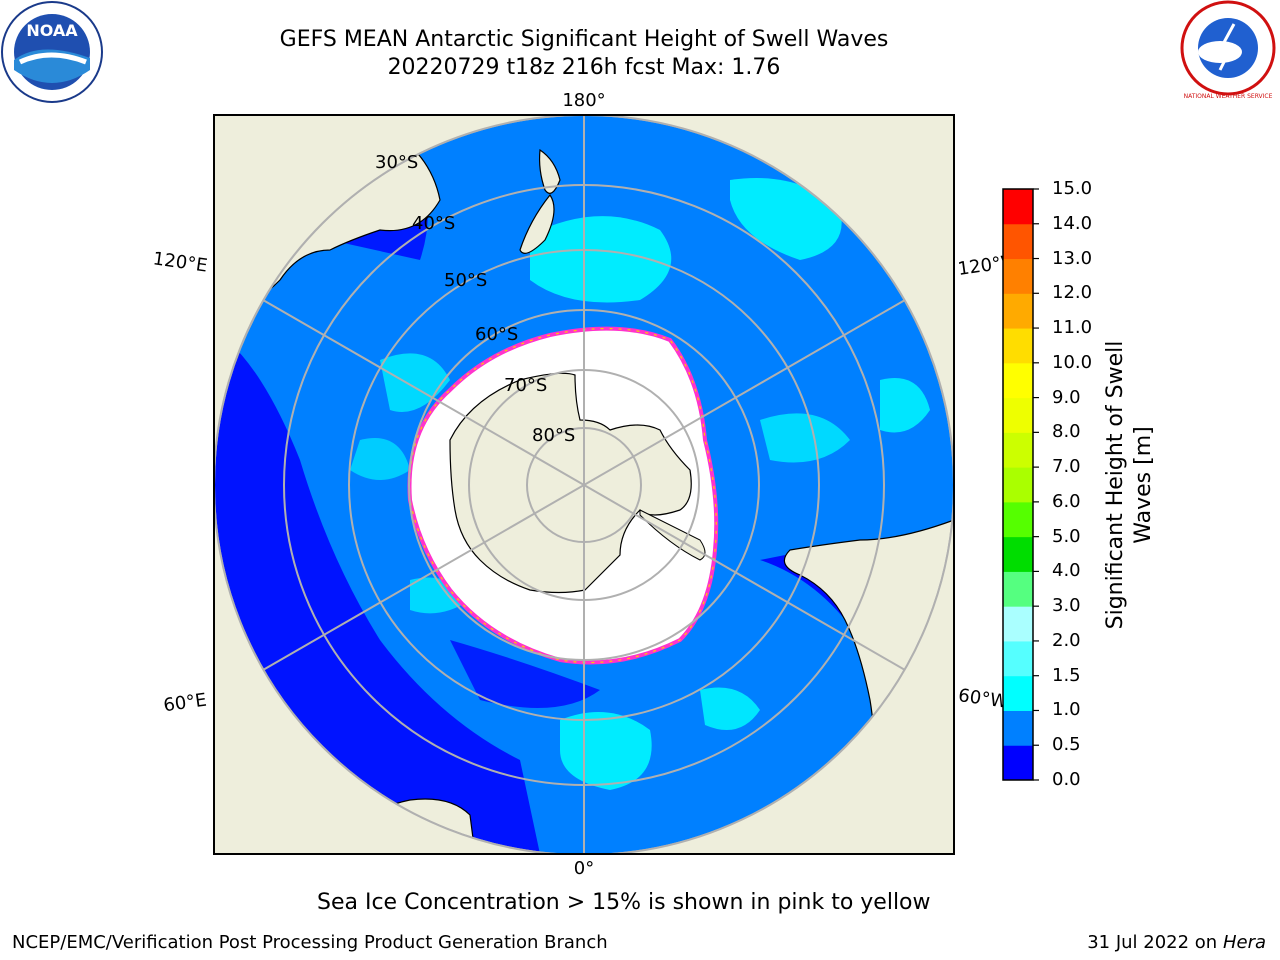 The height and width of the screenshot is (960, 1280). Describe the element at coordinates (1066, 640) in the screenshot. I see `colorbar-tick-label: 2.0` at that location.